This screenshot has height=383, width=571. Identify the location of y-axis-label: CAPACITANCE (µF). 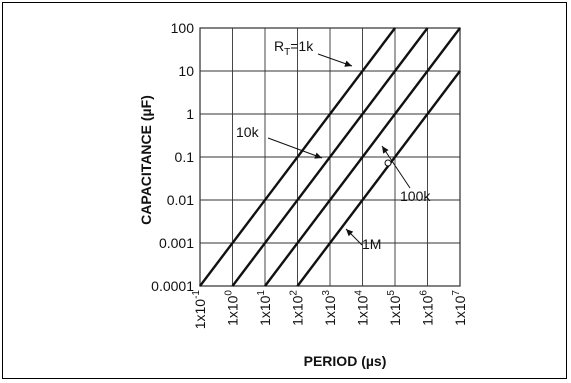
(146, 160).